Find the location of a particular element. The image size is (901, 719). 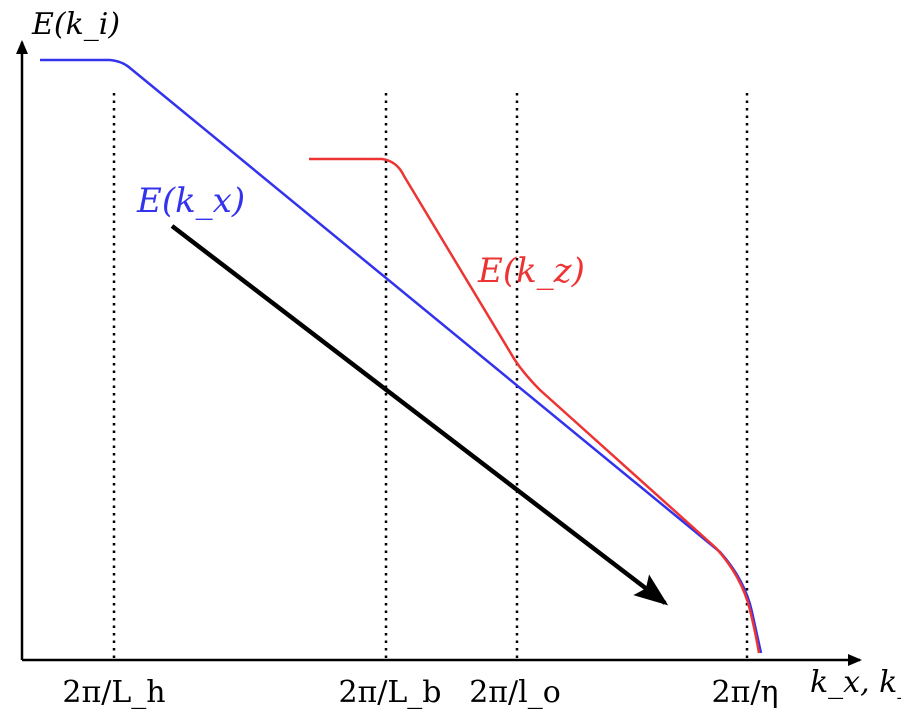

x-axis-label: k_x, k_z is located at coordinates (855, 682).